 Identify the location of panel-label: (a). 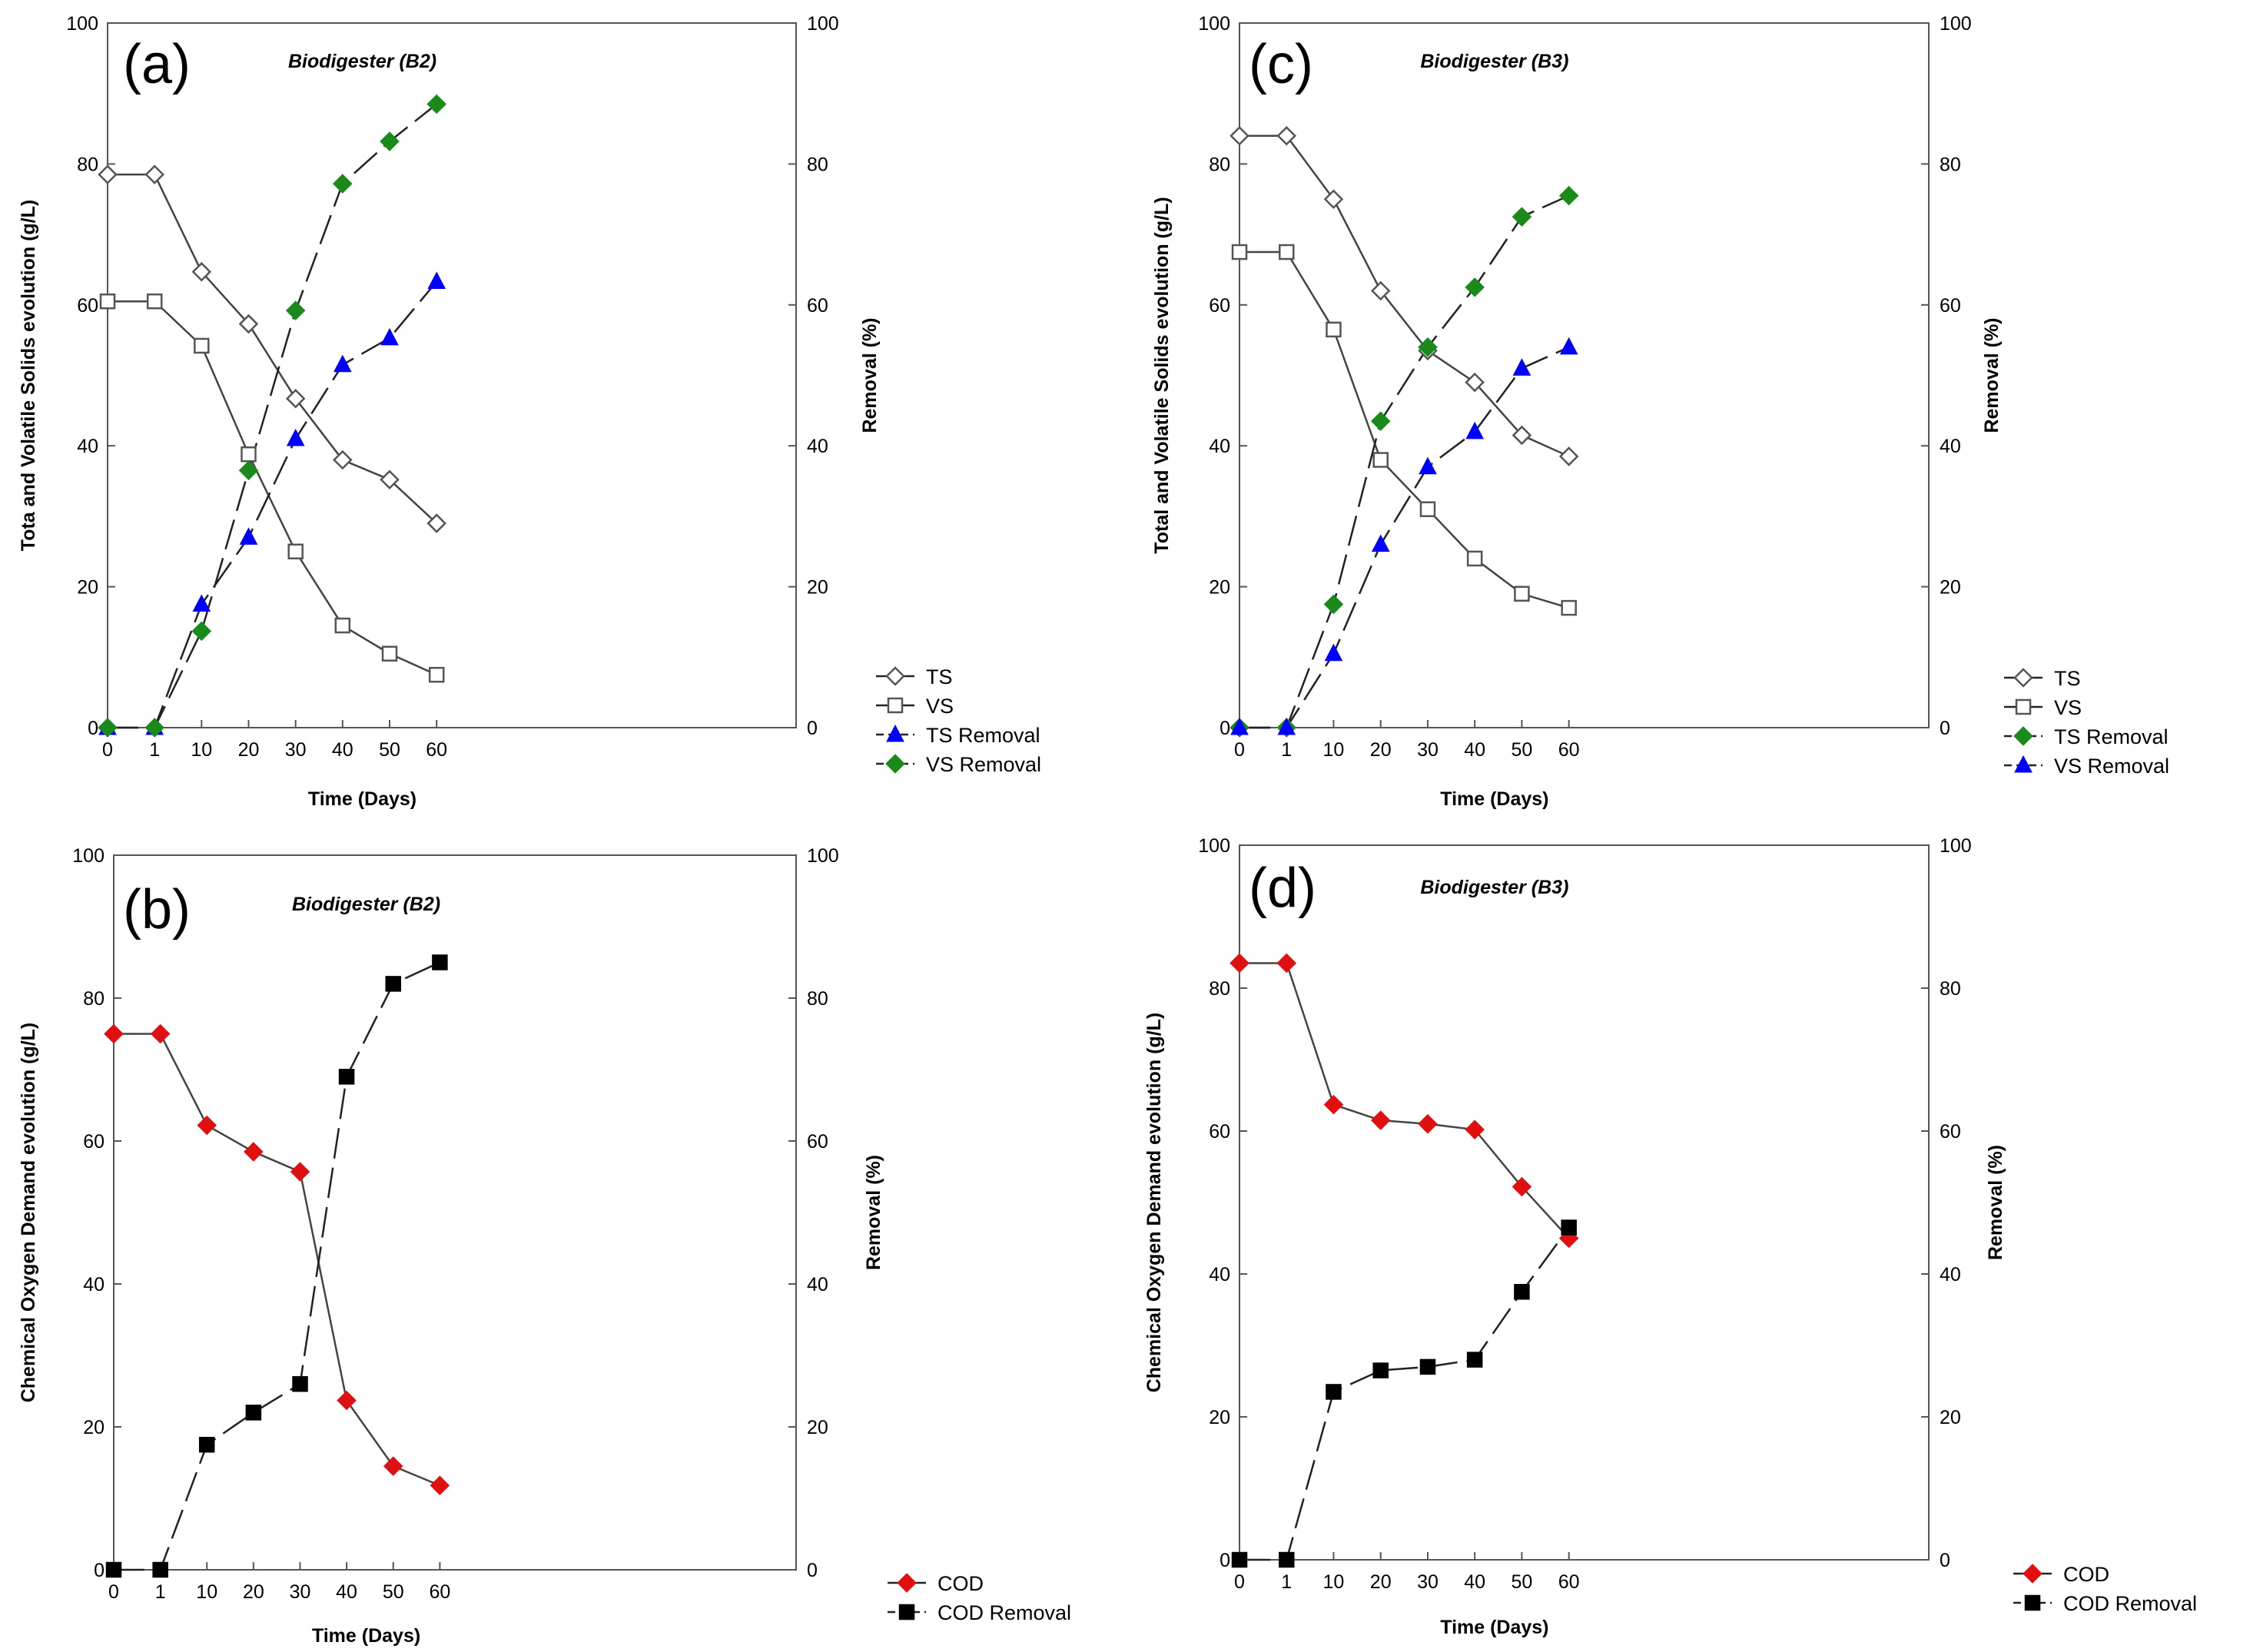
(157, 64).